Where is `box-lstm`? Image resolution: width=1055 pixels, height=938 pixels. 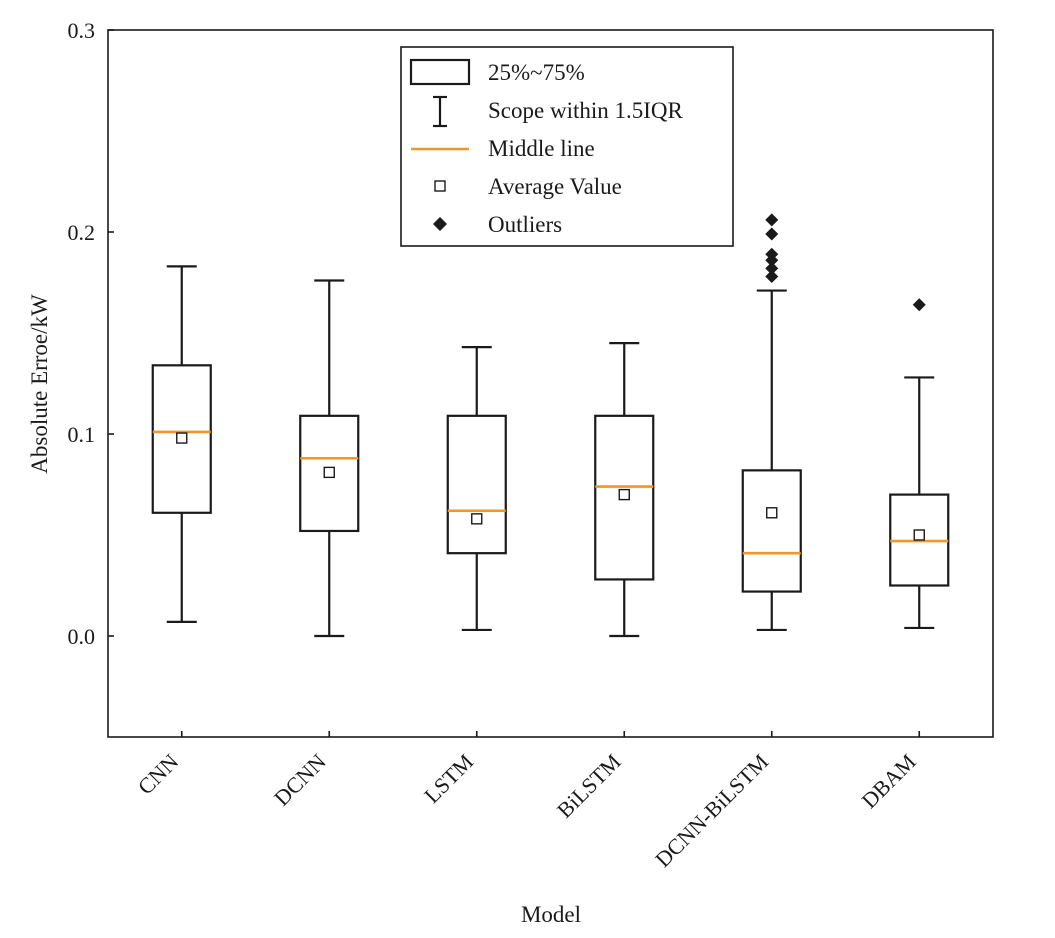 box-lstm is located at coordinates (476, 489).